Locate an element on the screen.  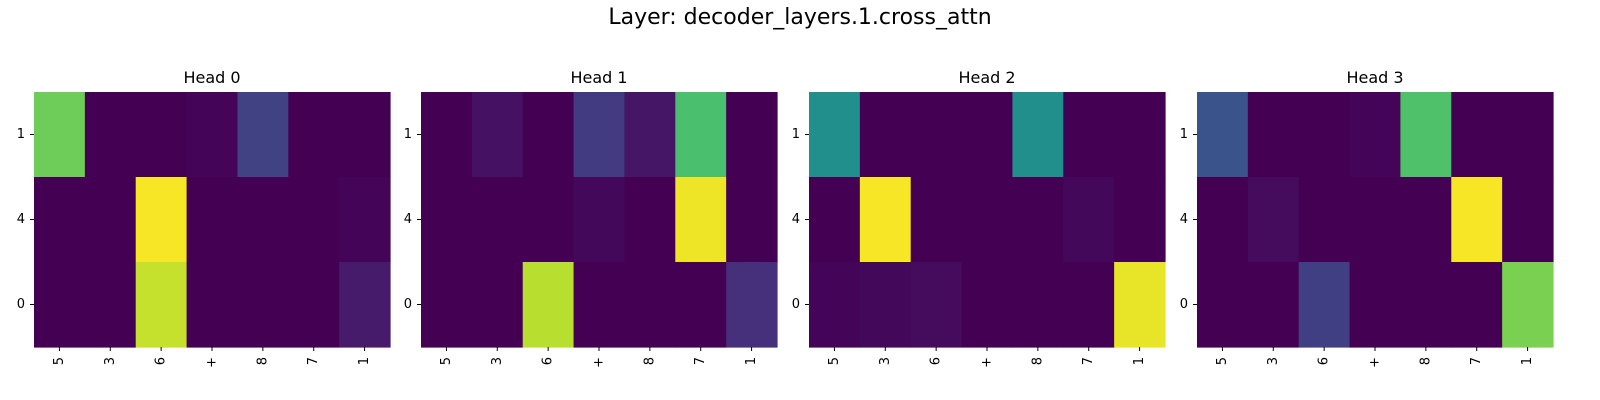
figure-title: Layer: decoder_layers.1.cross_attn is located at coordinates (799, 17).